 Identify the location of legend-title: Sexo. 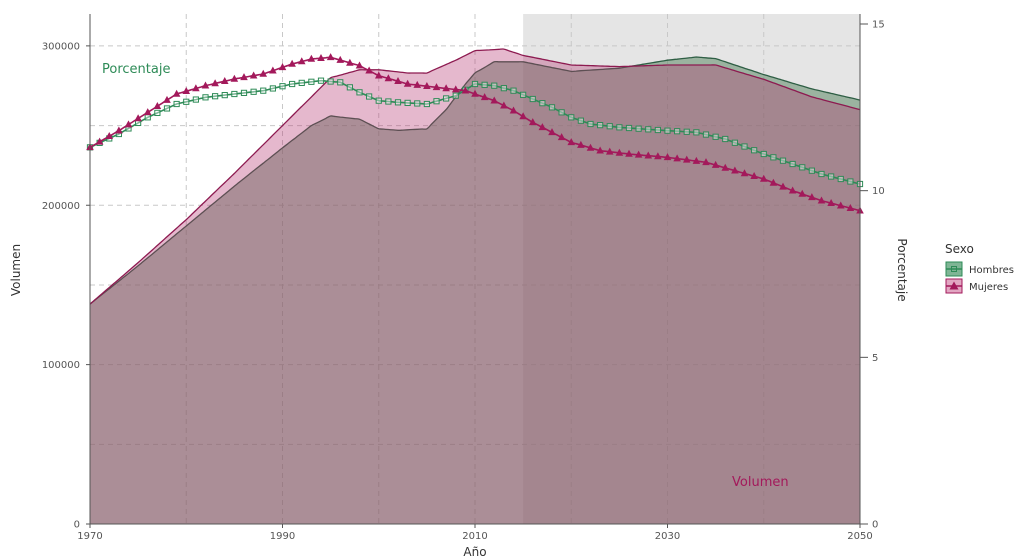
(959, 249).